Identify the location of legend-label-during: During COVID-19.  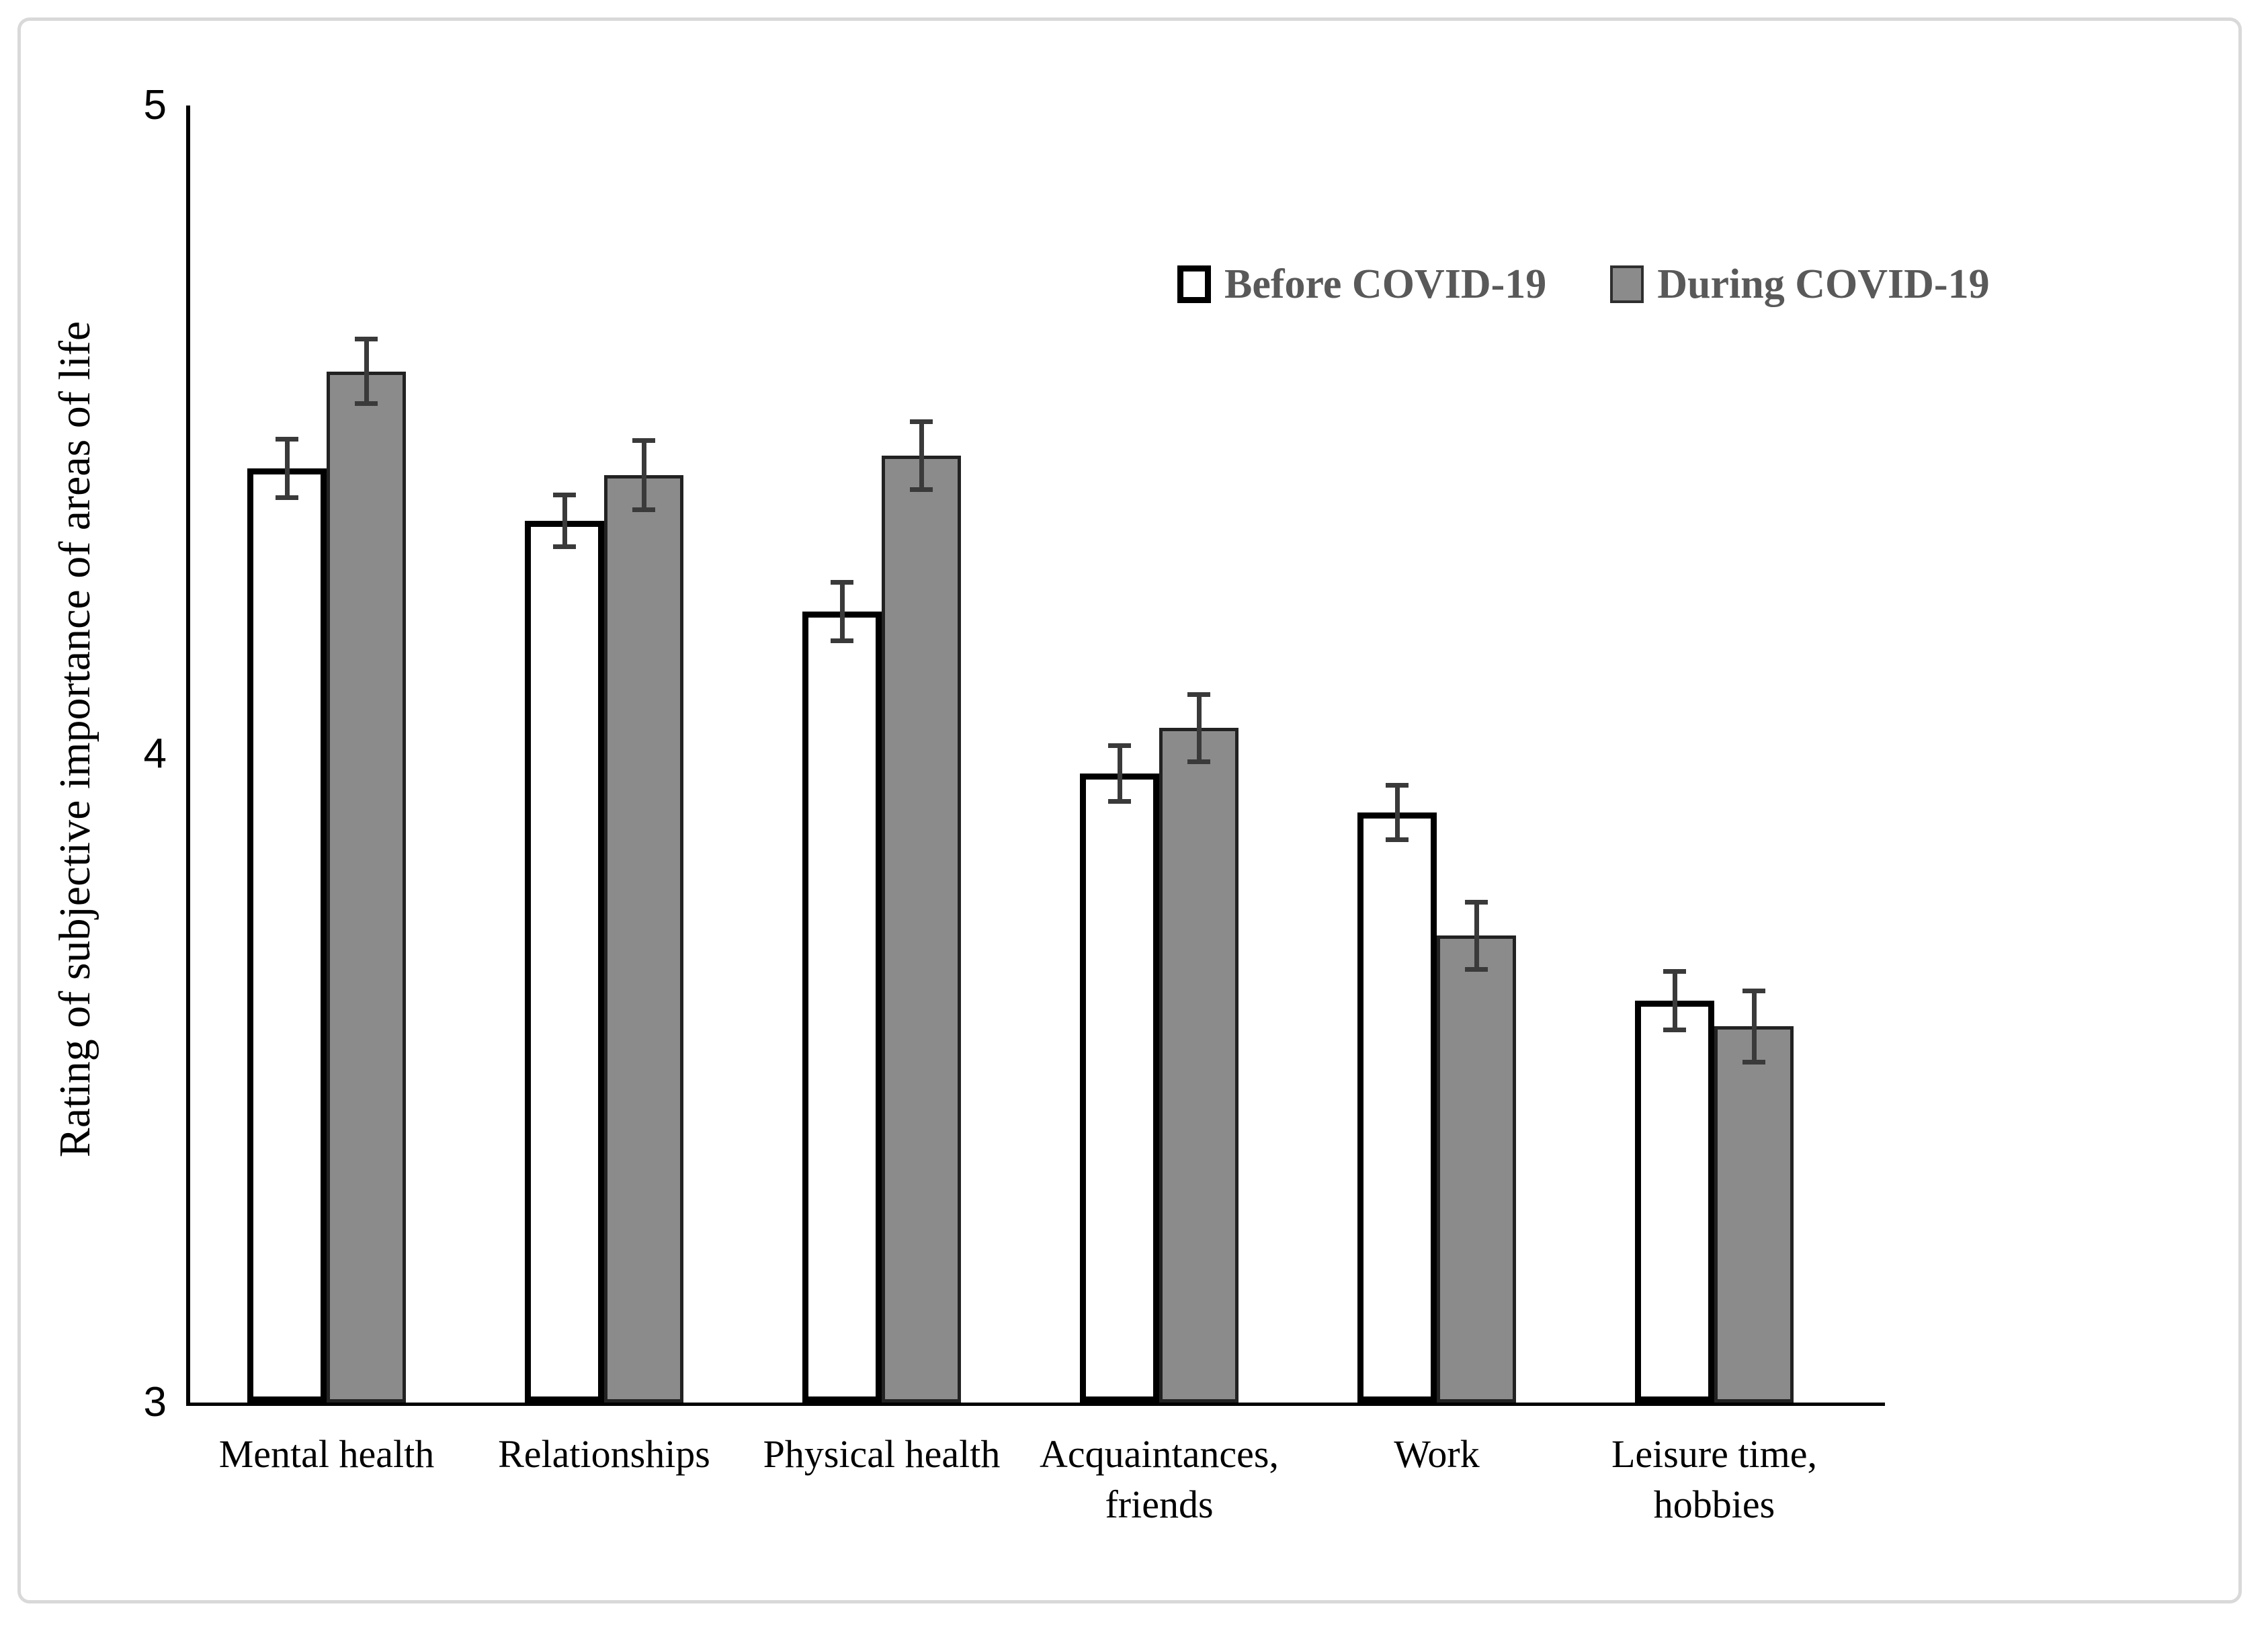
(1824, 284).